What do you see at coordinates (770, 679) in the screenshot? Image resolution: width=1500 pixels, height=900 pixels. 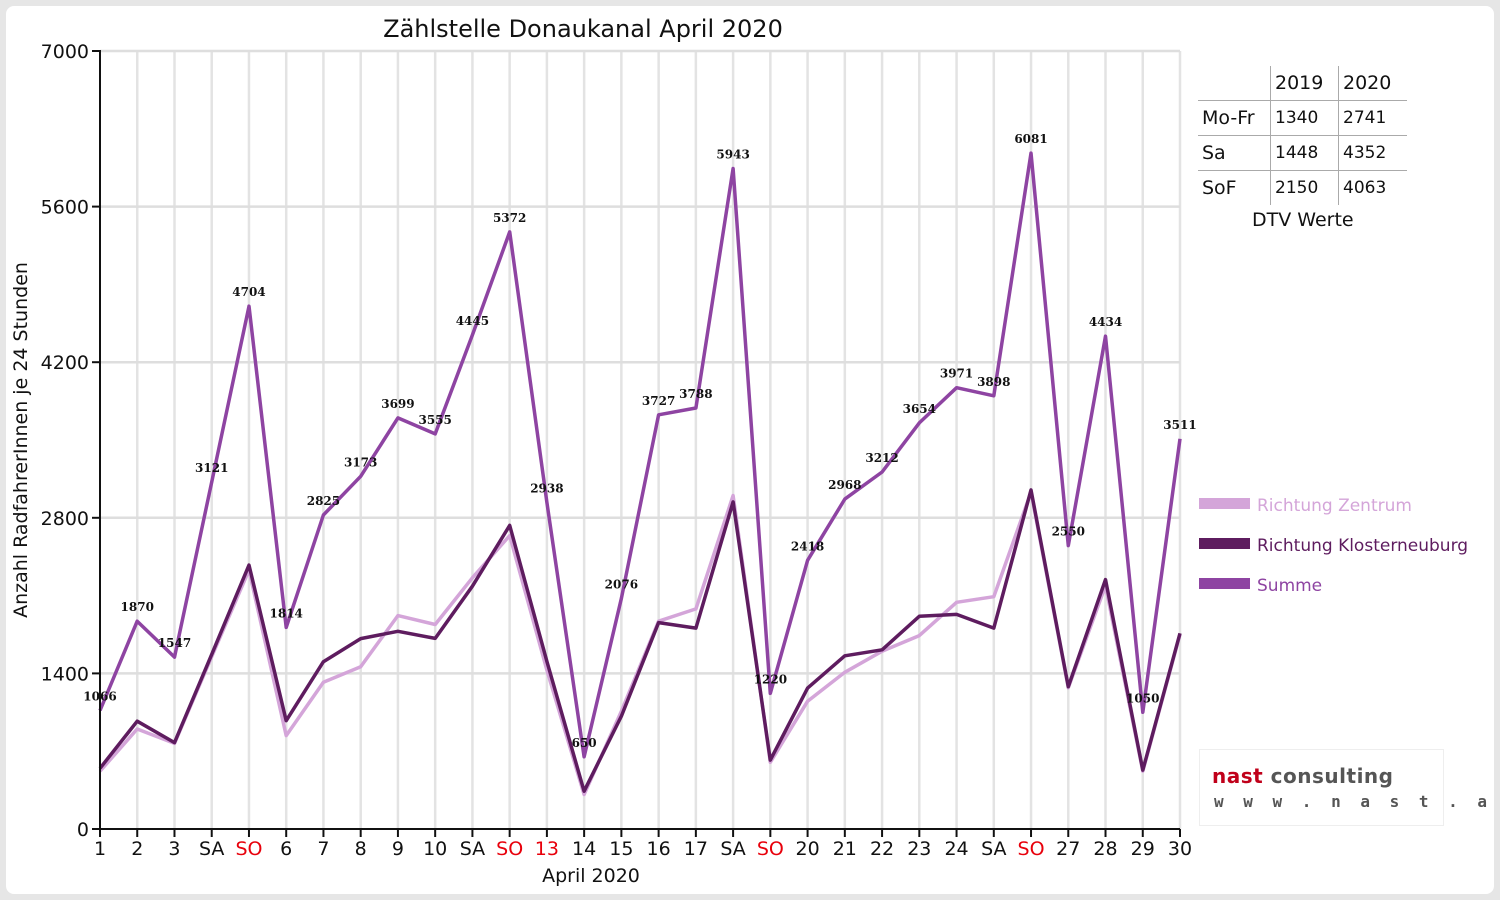 I see `data-label: 1220` at bounding box center [770, 679].